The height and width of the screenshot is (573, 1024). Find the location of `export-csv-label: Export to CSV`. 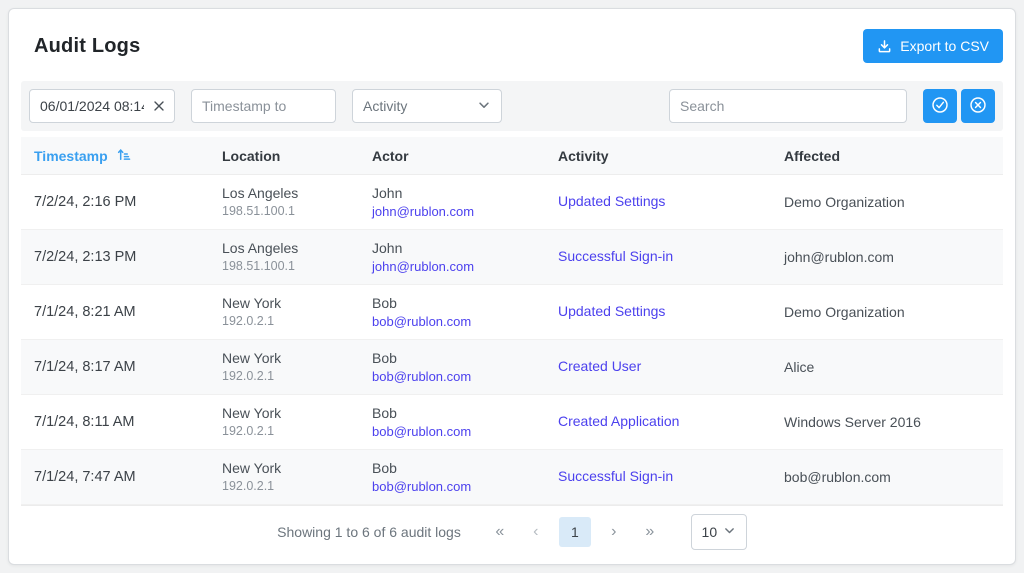

export-csv-label: Export to CSV is located at coordinates (944, 46).